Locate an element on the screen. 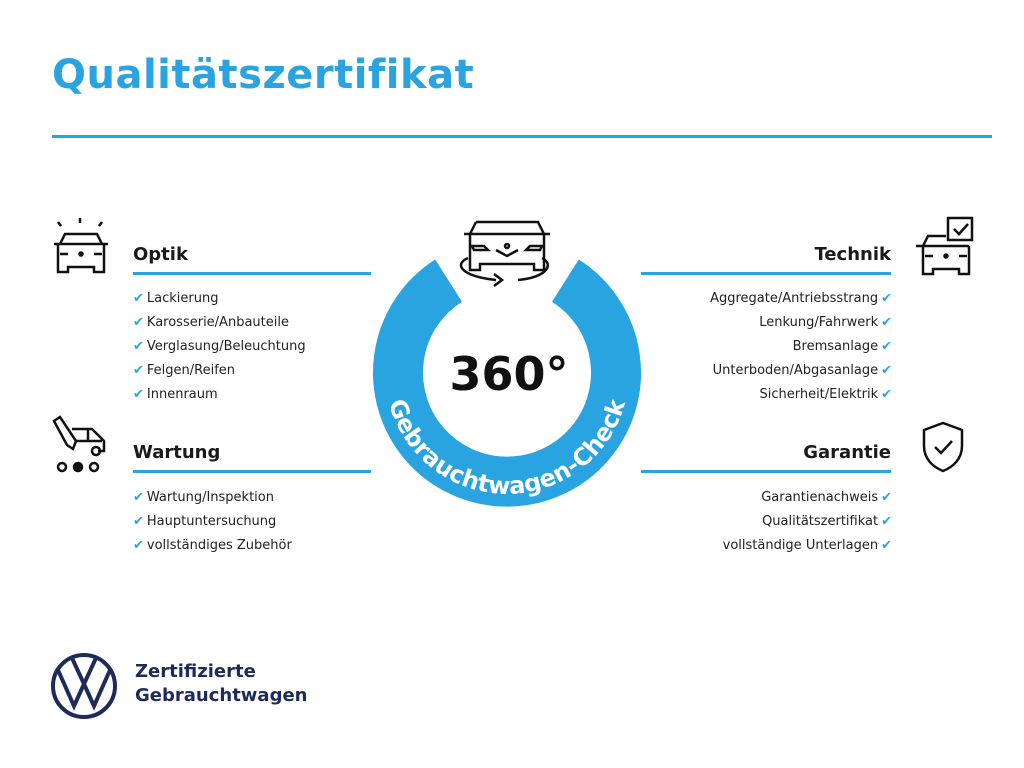 Image resolution: width=1024 pixels, height=768 pixels. rotating-car-icon is located at coordinates (504, 253).